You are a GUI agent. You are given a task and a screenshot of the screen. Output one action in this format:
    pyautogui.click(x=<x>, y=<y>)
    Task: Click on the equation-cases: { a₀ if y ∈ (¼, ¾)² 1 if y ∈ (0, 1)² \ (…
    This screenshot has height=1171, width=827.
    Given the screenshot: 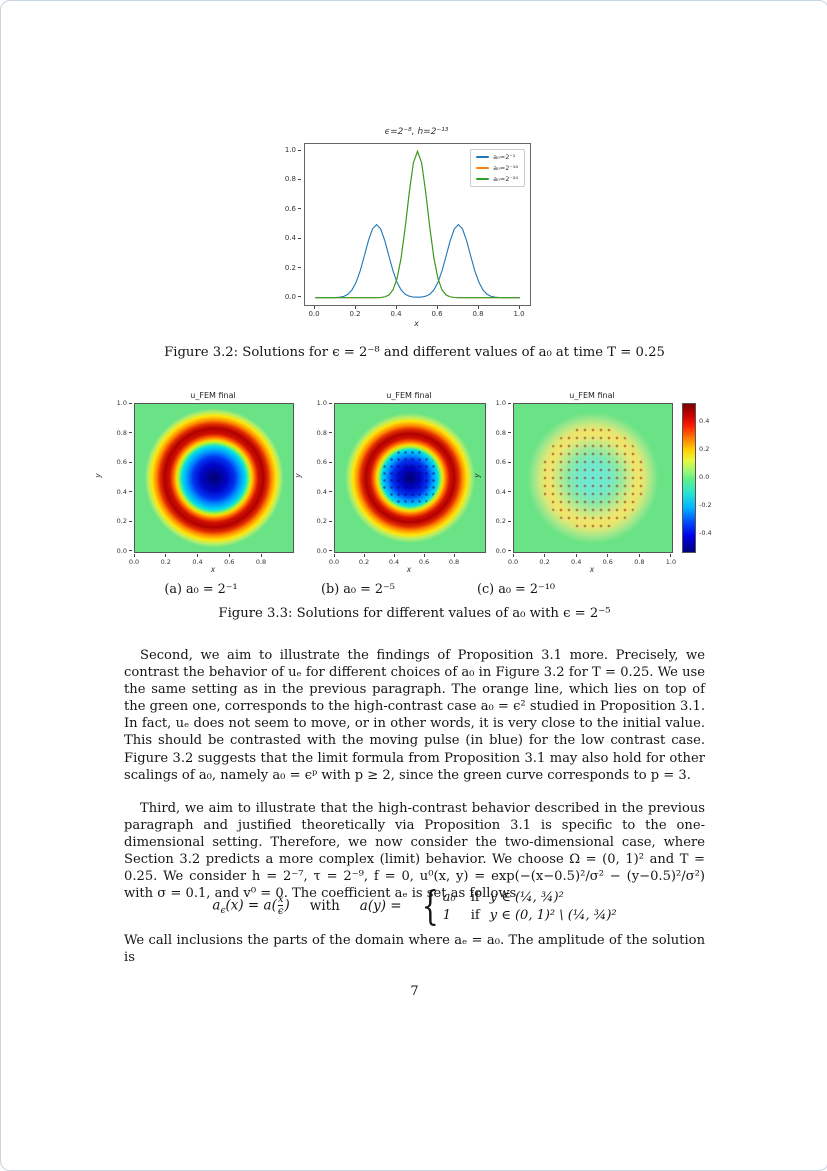 What is the action you would take?
    pyautogui.click(x=519, y=906)
    